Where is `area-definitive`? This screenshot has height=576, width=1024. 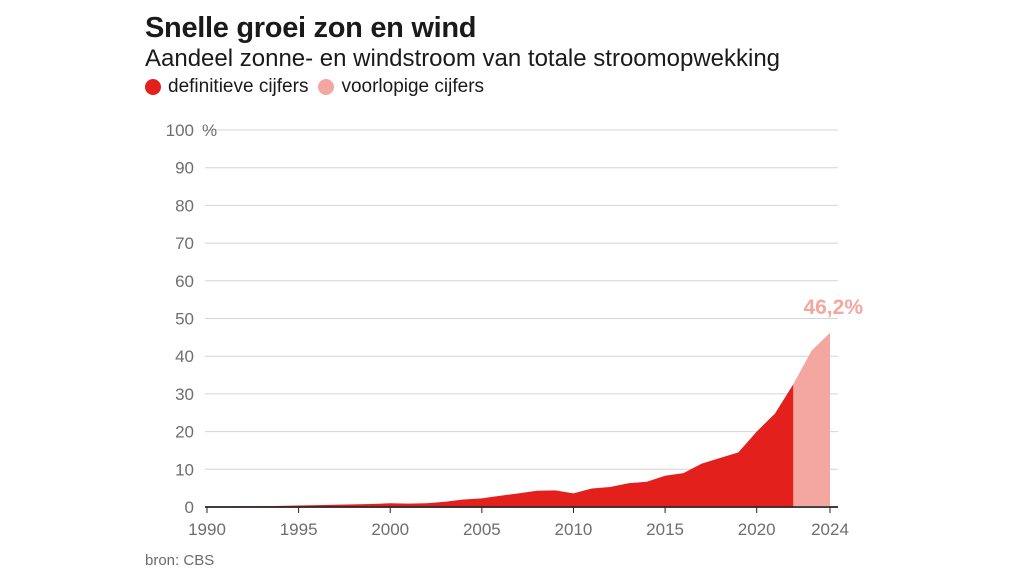
area-definitive is located at coordinates (500, 445).